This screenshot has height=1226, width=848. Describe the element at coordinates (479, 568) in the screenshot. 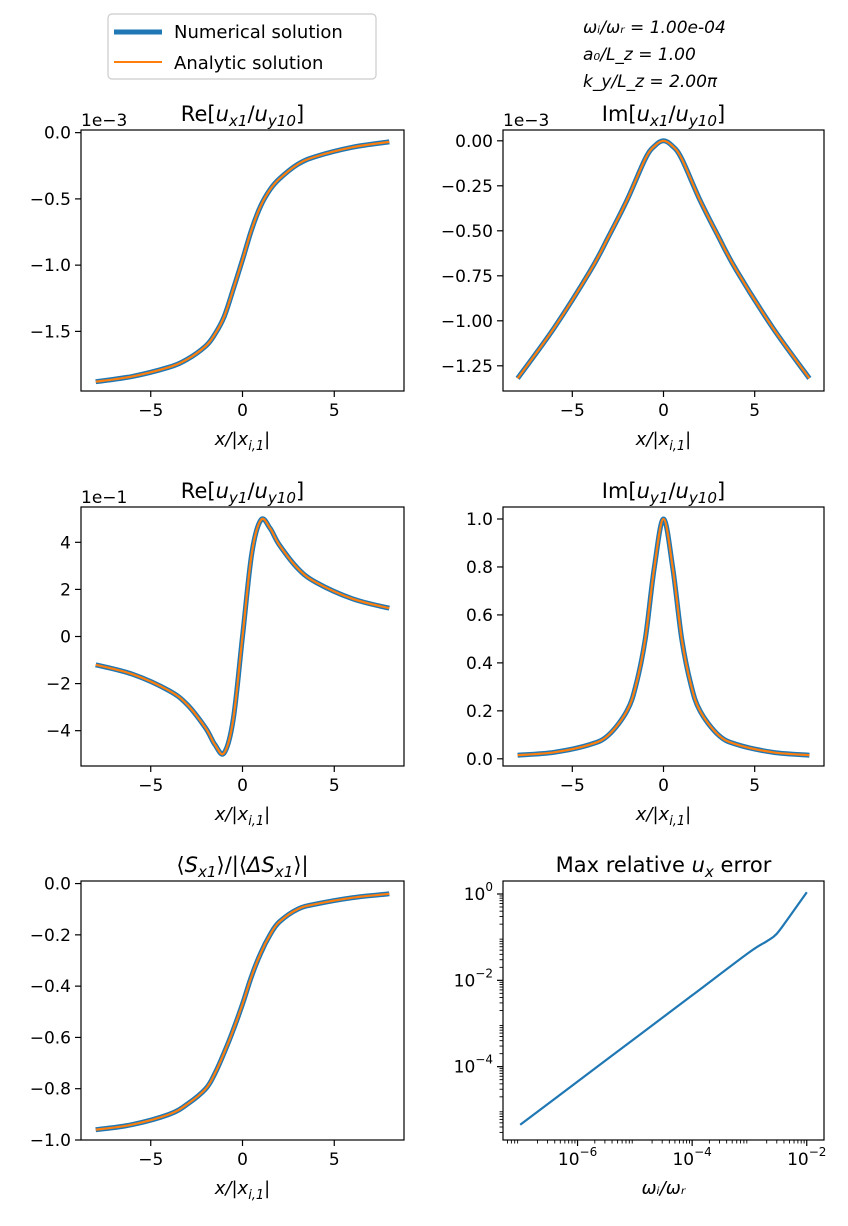

I see `y-tick-label: 0.8` at that location.